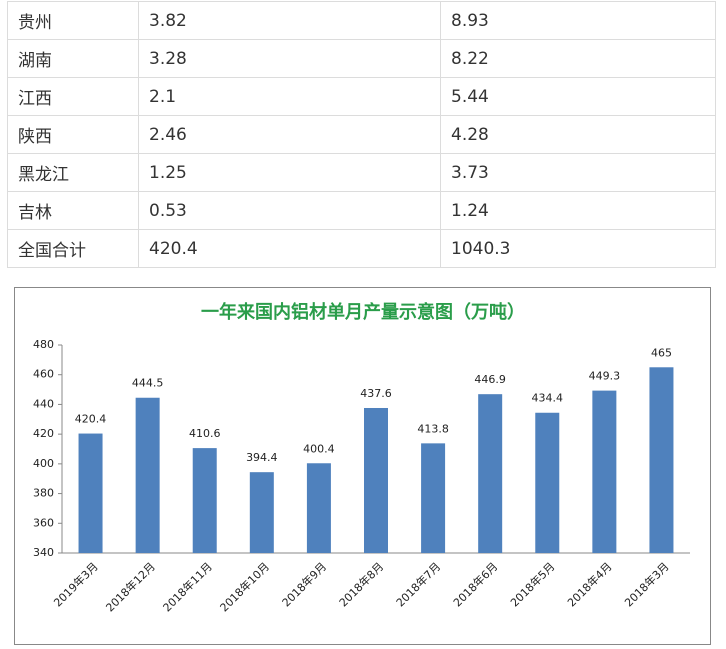 The height and width of the screenshot is (649, 726). Describe the element at coordinates (289, 172) in the screenshot. I see `table-cell: 1.25` at that location.